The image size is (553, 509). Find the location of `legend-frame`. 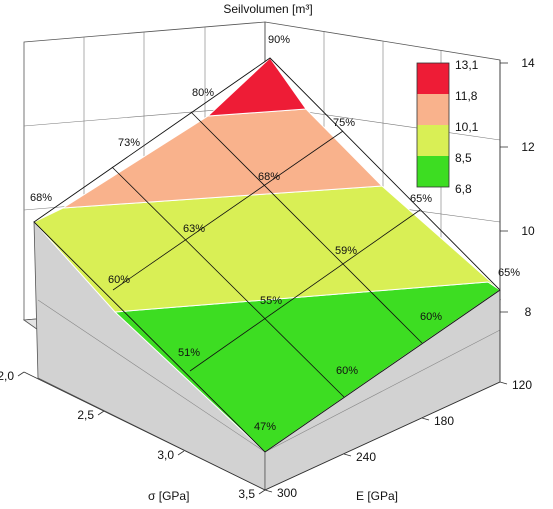

legend-frame is located at coordinates (433, 125).